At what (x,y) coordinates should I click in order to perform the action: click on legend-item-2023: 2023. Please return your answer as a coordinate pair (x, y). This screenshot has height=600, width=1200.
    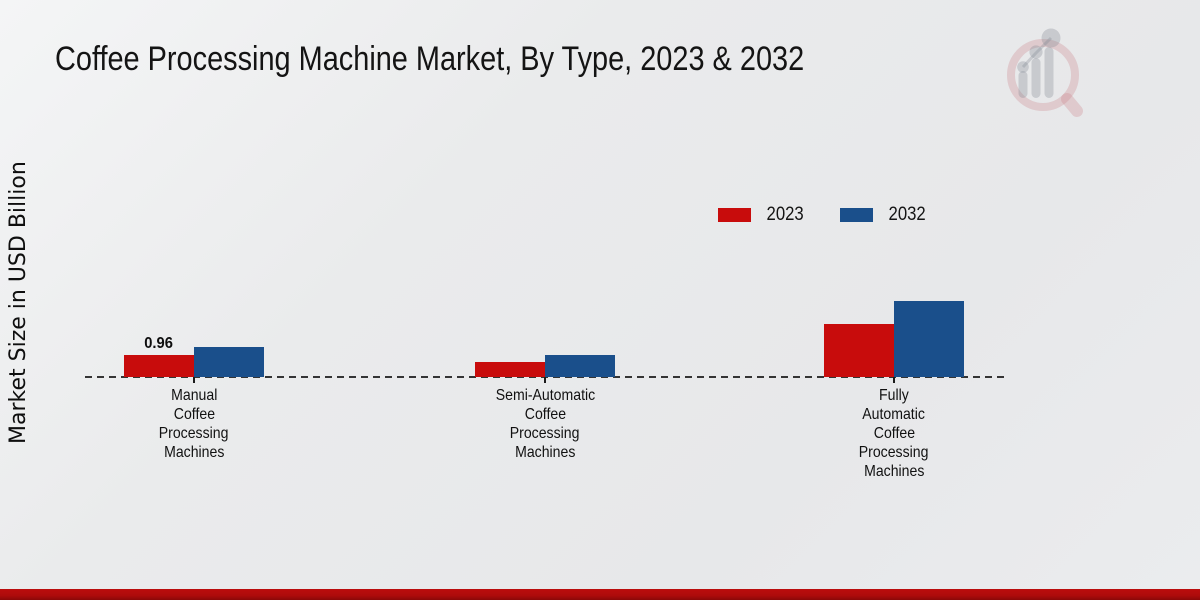
    Looking at the image, I should click on (762, 215).